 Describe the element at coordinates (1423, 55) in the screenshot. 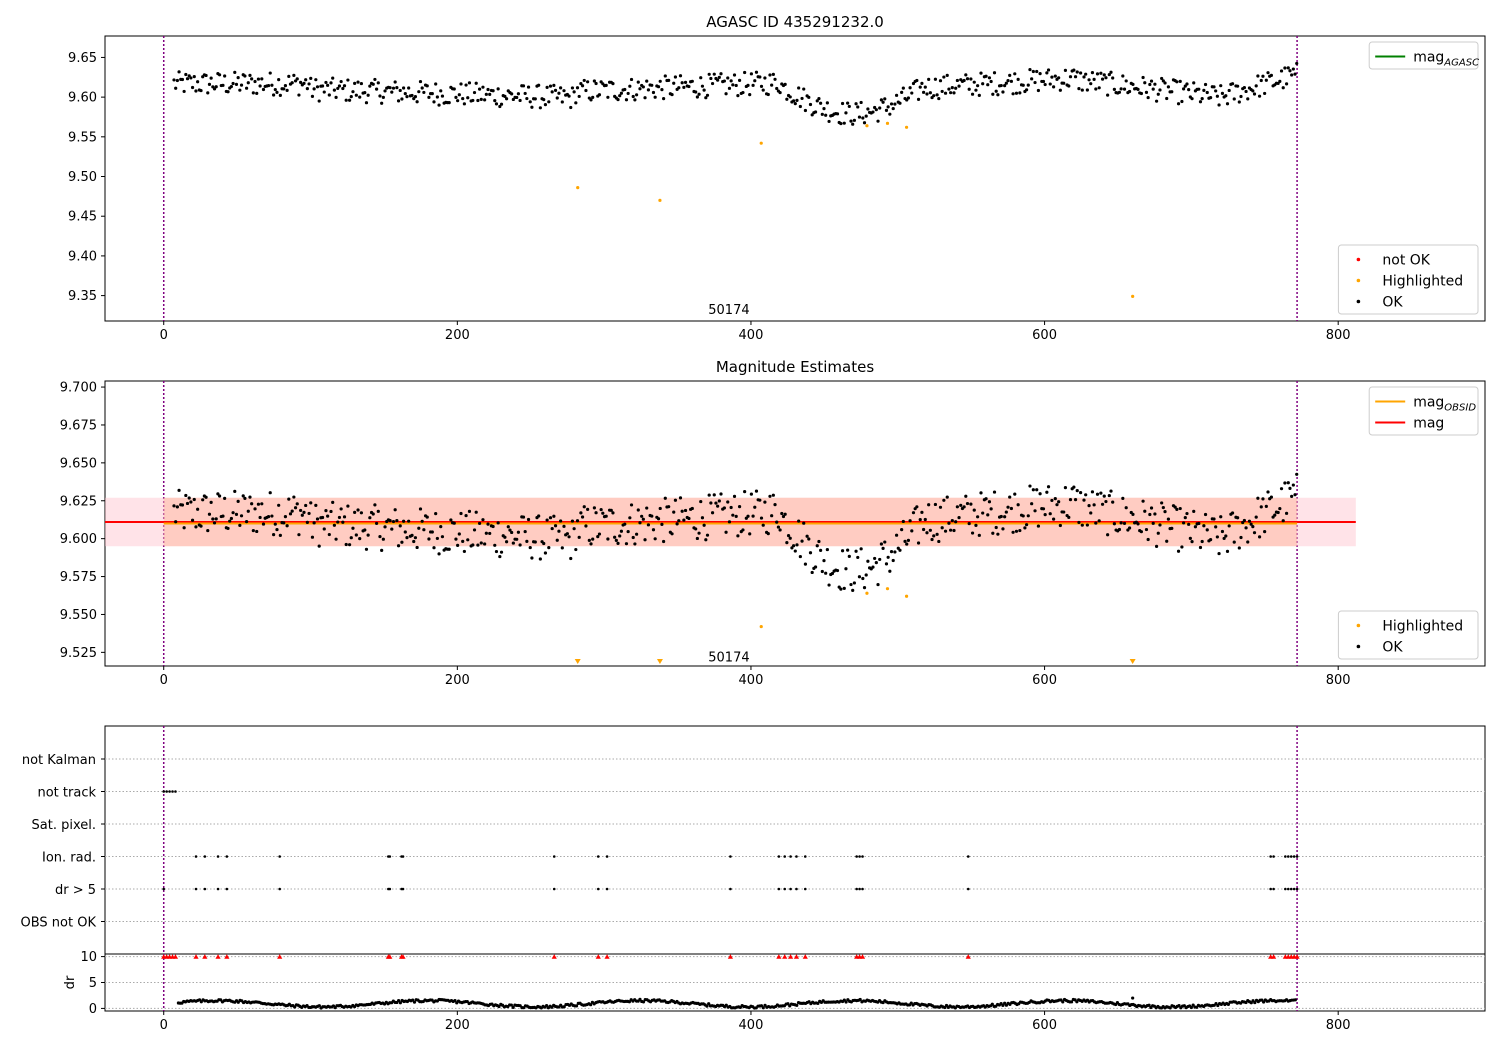

I see `legend: magAGASC` at that location.